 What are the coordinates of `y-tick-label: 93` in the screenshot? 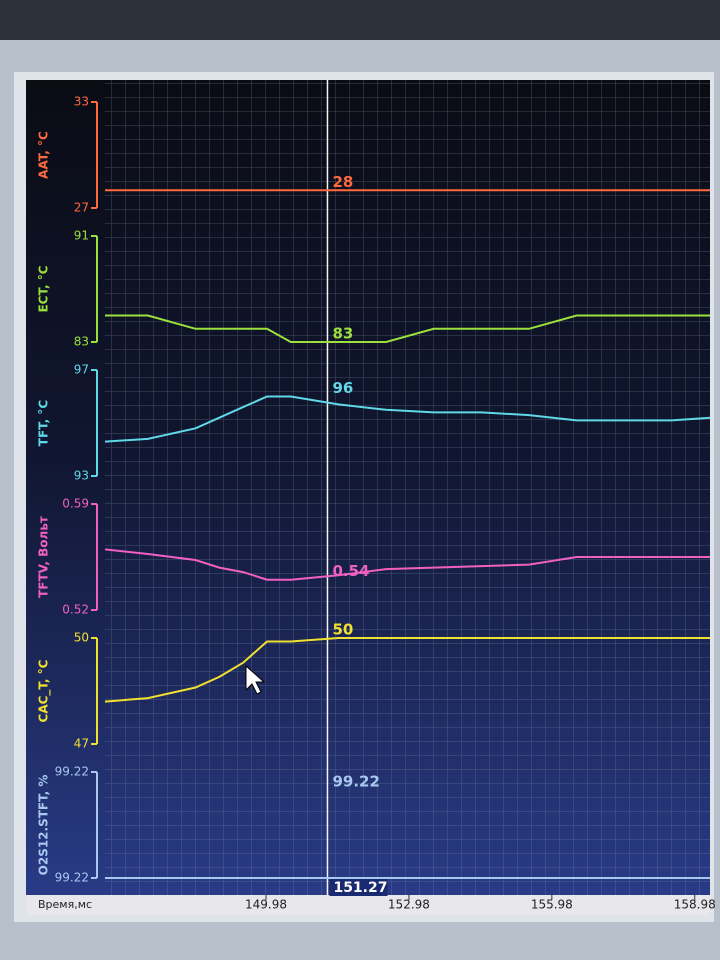 It's located at (81, 476).